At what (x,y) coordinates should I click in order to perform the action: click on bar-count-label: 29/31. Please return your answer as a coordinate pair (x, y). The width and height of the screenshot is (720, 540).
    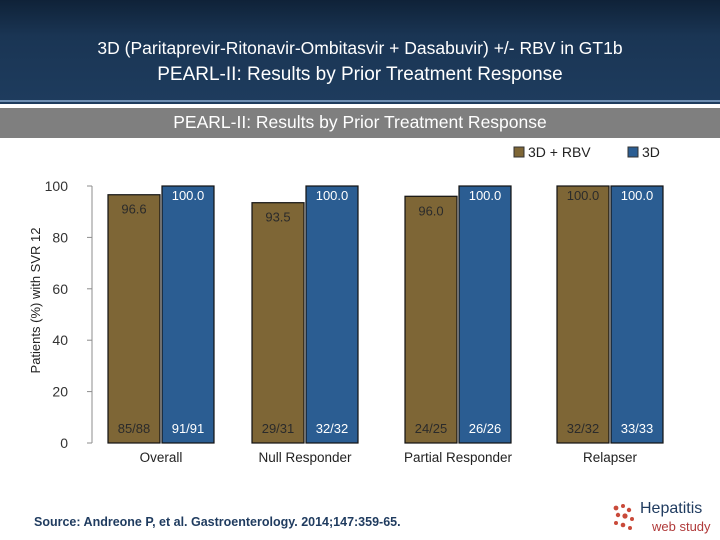
    Looking at the image, I should click on (278, 428).